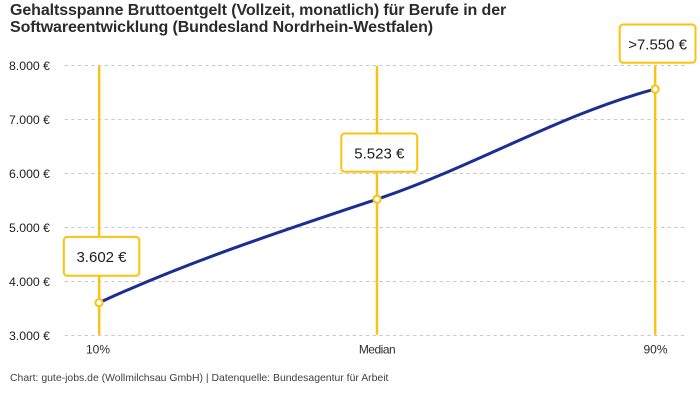 This screenshot has width=700, height=400. I want to click on svg-text: 5.000 €, so click(29, 228).